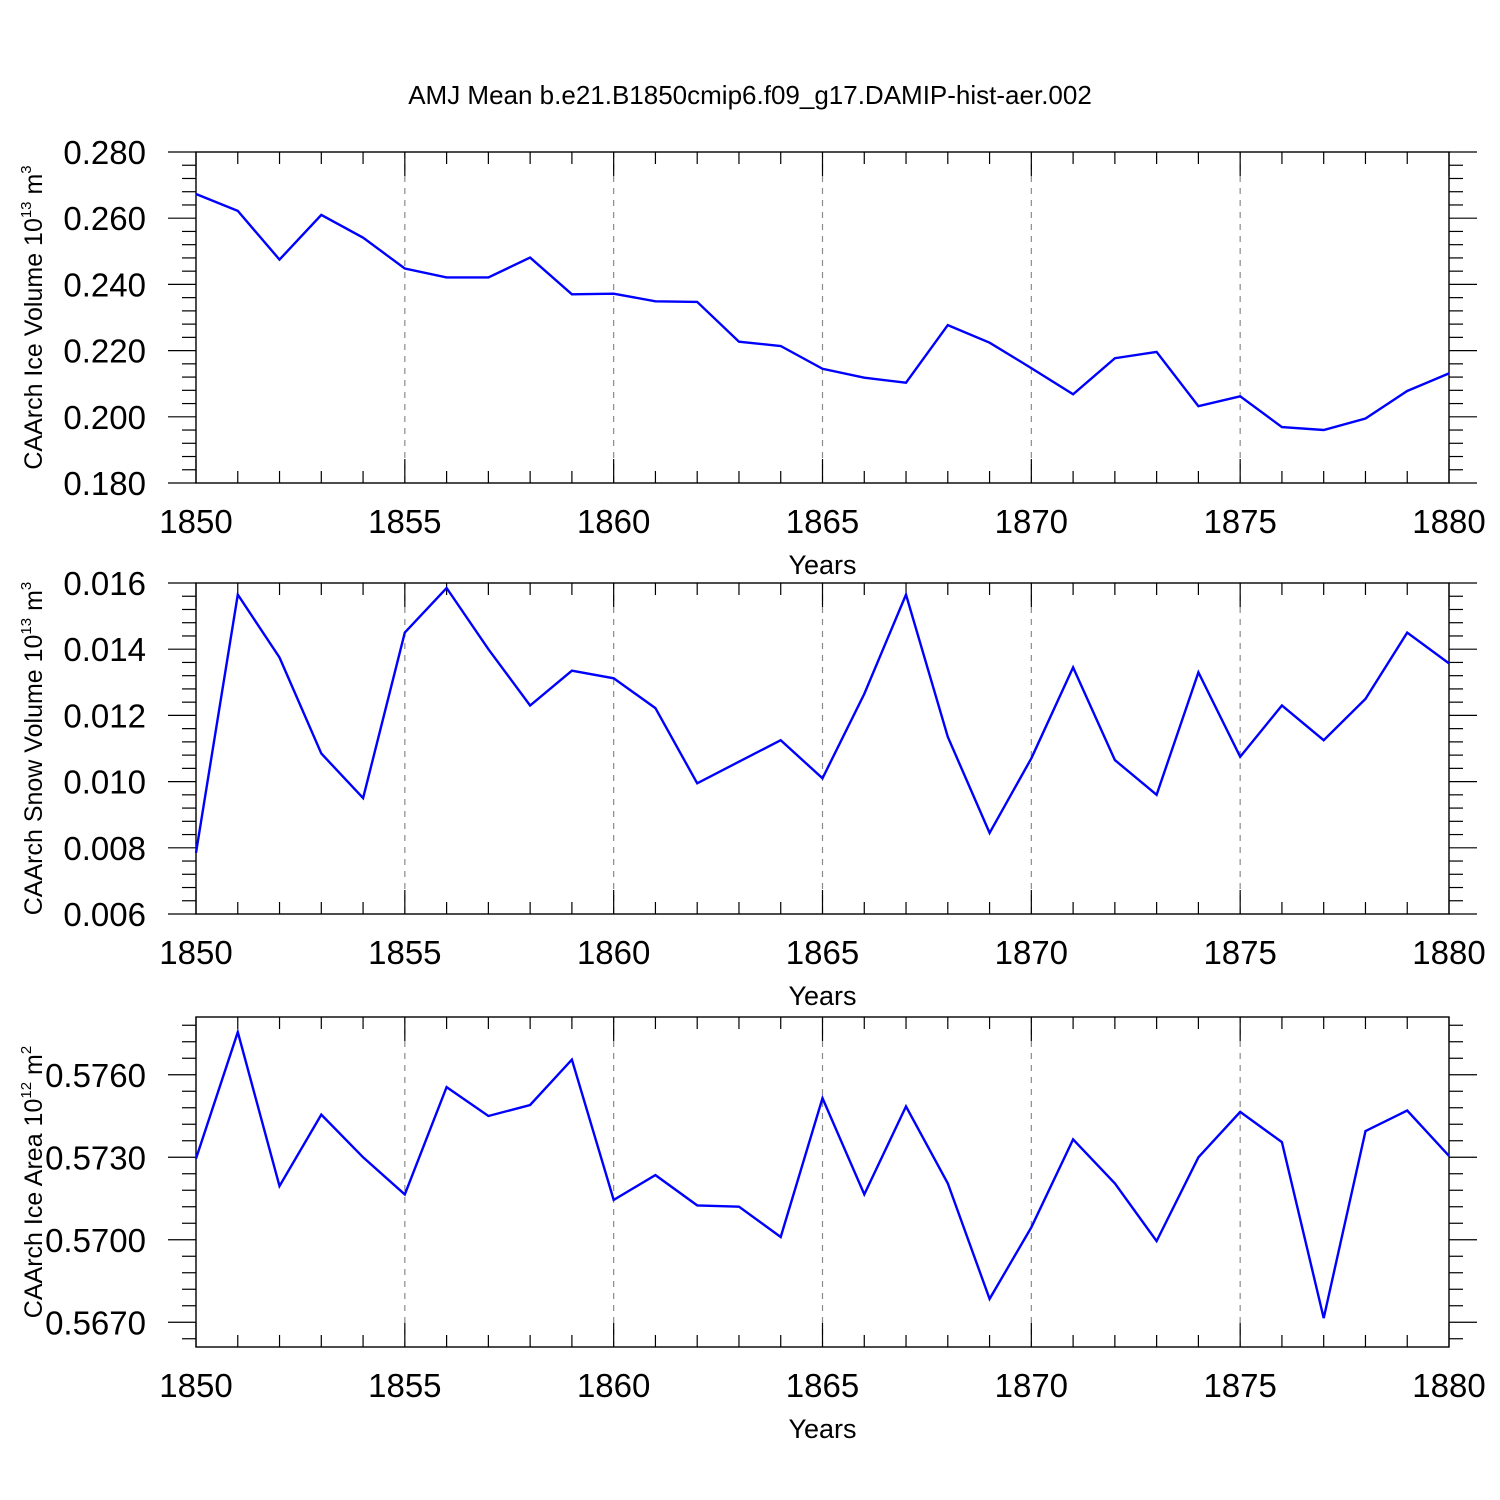 The image size is (1500, 1500). What do you see at coordinates (33, 317) in the screenshot?
I see `y-axis-label: CAArch Ice Volume 1013 m3` at bounding box center [33, 317].